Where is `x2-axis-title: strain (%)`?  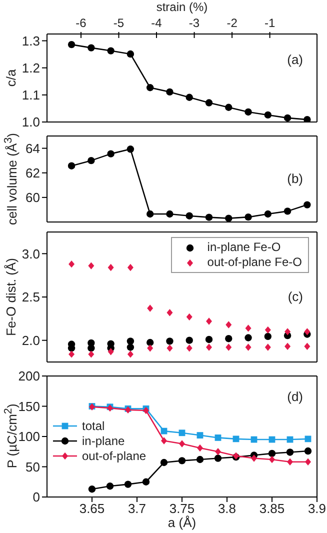 x2-axis-title: strain (%) is located at coordinates (182, 7).